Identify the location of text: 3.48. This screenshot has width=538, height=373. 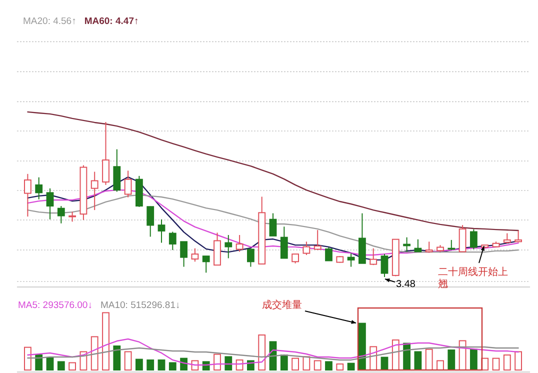
(406, 284).